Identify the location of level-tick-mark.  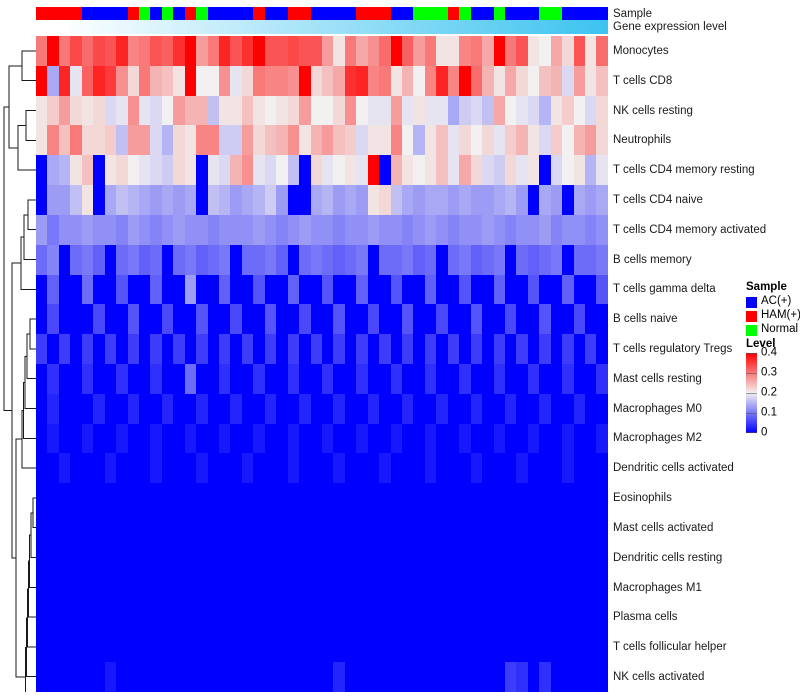
(751, 393).